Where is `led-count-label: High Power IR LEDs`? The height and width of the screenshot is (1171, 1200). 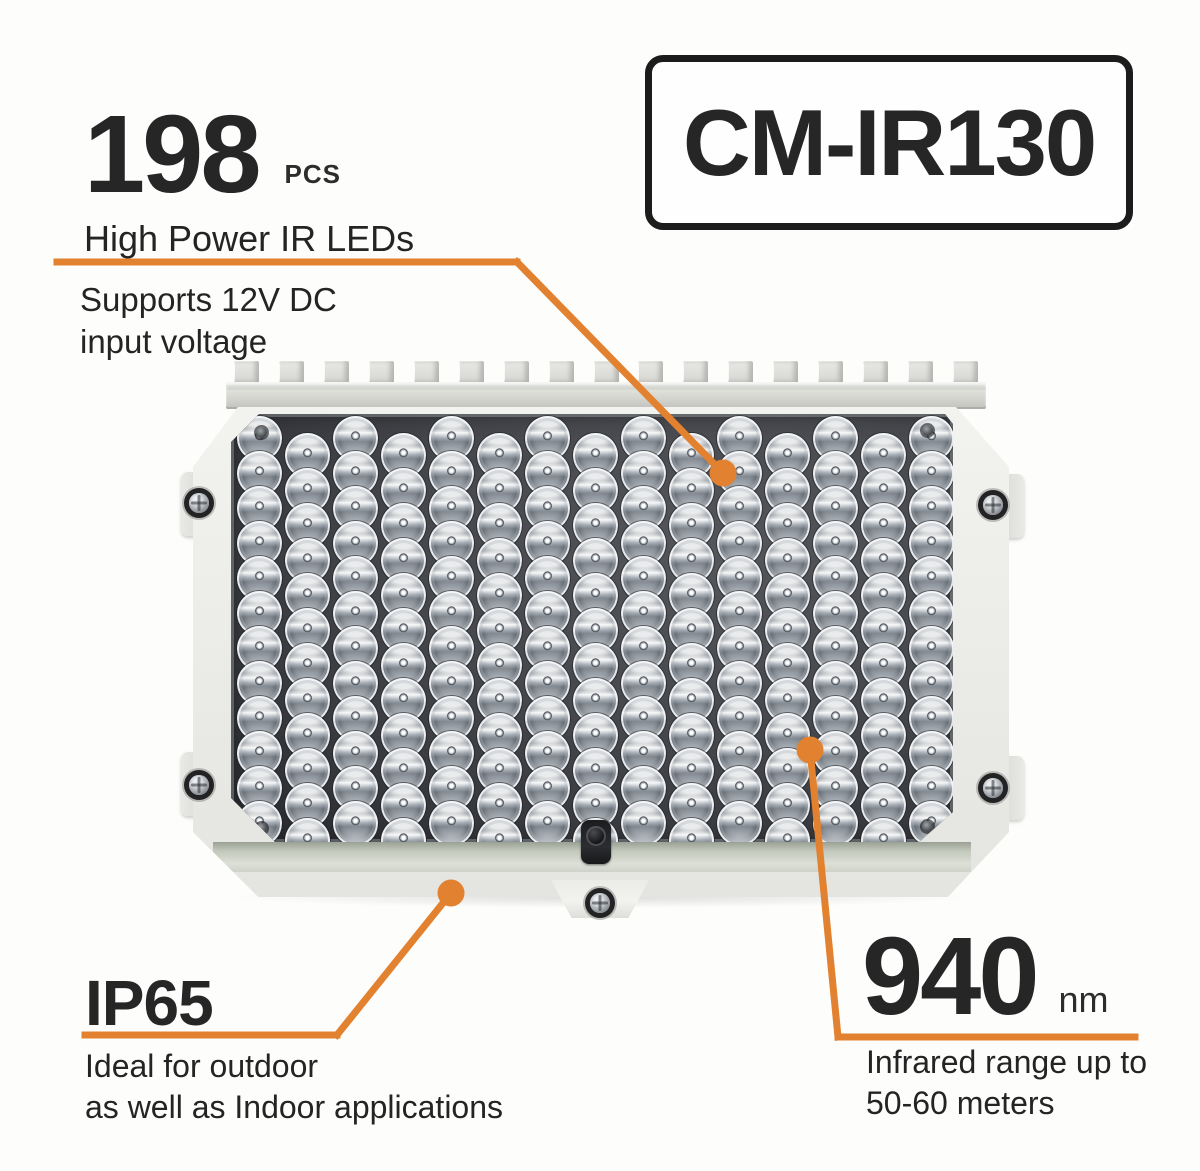 led-count-label: High Power IR LEDs is located at coordinates (249, 238).